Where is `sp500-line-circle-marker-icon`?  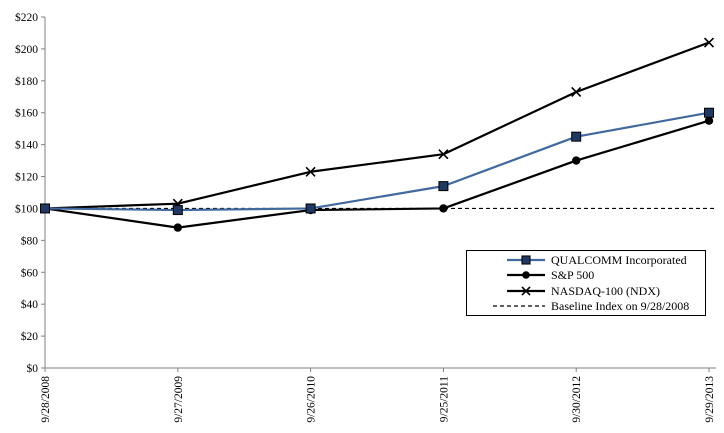 sp500-line-circle-marker-icon is located at coordinates (526, 275).